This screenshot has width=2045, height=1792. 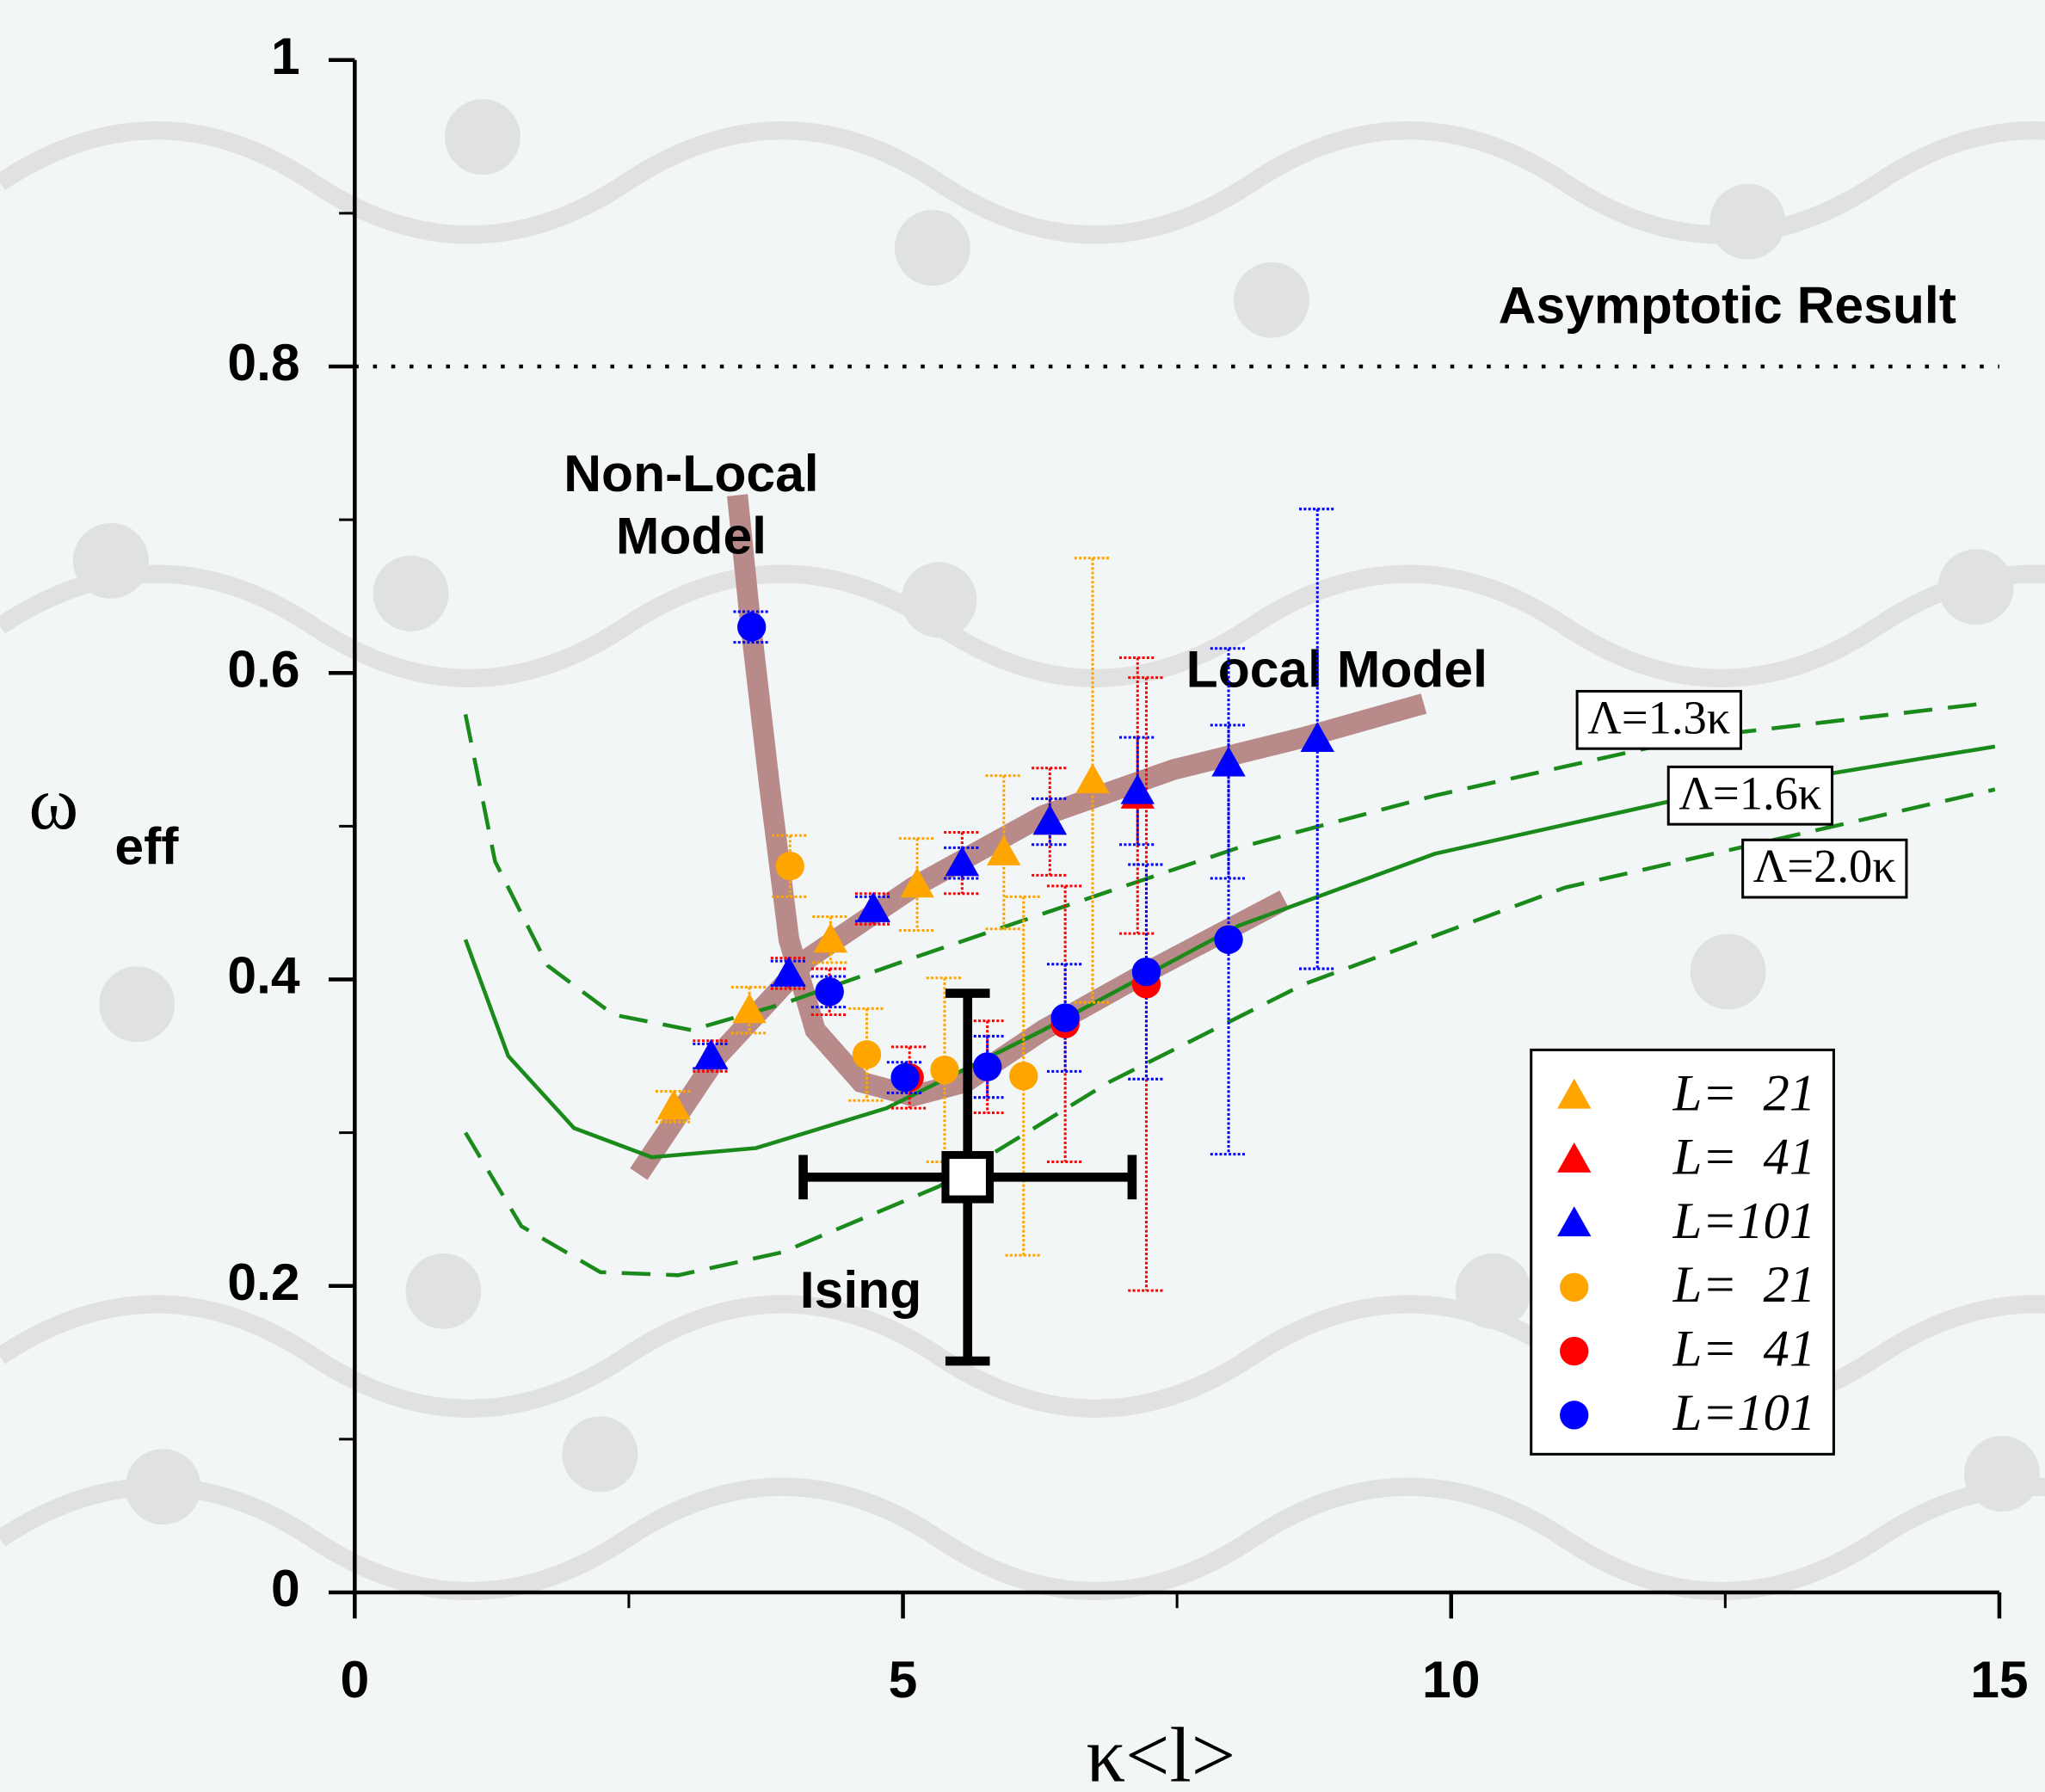 I want to click on curve-label: Local Model, so click(x=1337, y=668).